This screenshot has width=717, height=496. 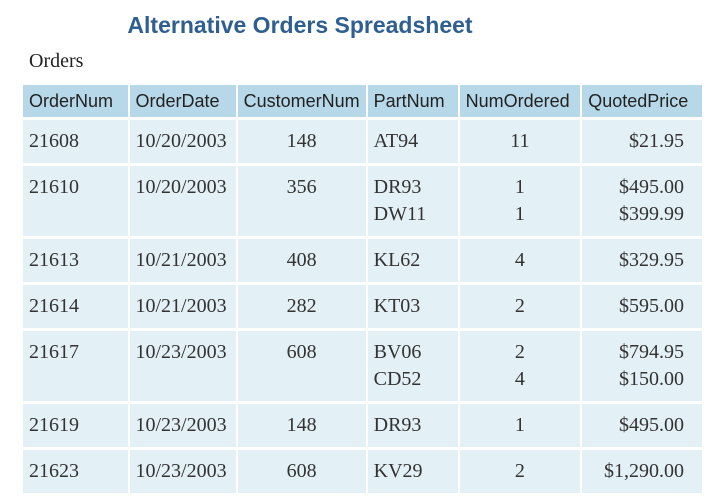 I want to click on quoted-price: $1,290.00, so click(x=644, y=471).